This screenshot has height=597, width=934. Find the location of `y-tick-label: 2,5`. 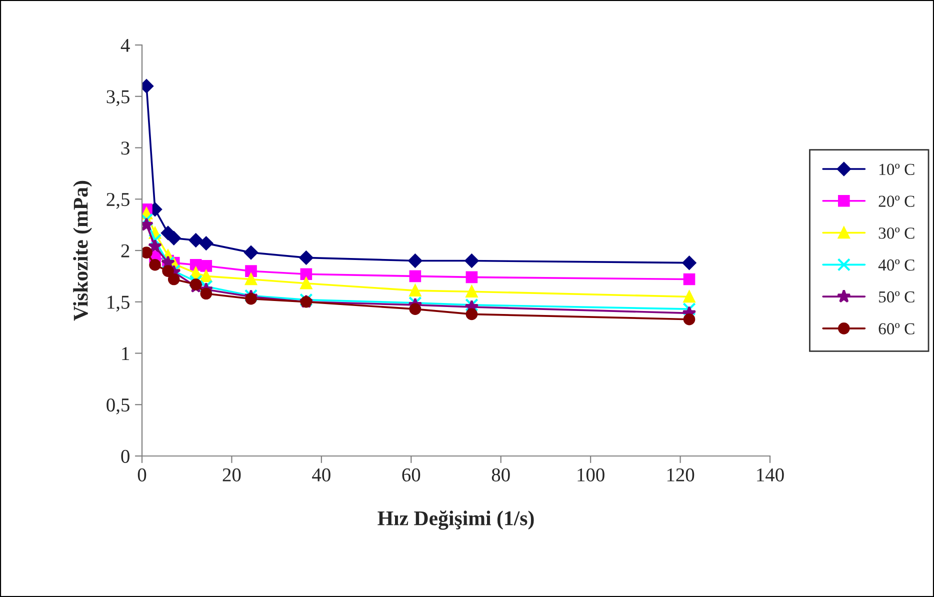

y-tick-label: 2,5 is located at coordinates (118, 200).